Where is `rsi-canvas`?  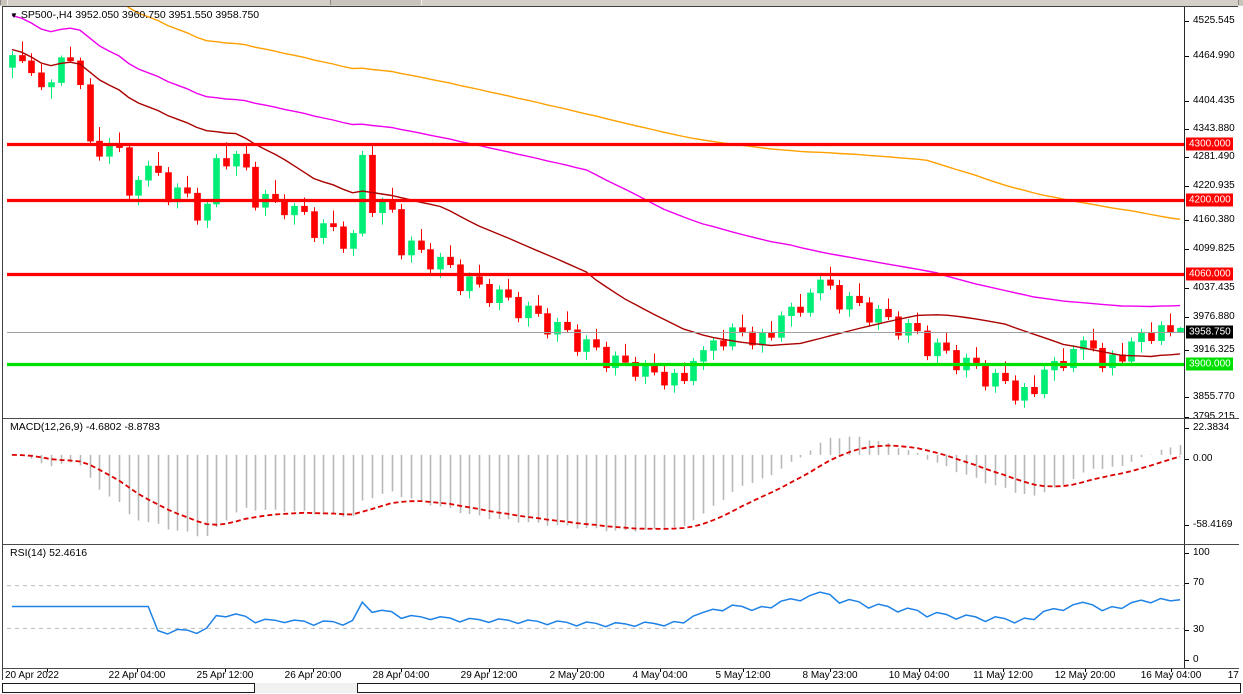 rsi-canvas is located at coordinates (596, 610).